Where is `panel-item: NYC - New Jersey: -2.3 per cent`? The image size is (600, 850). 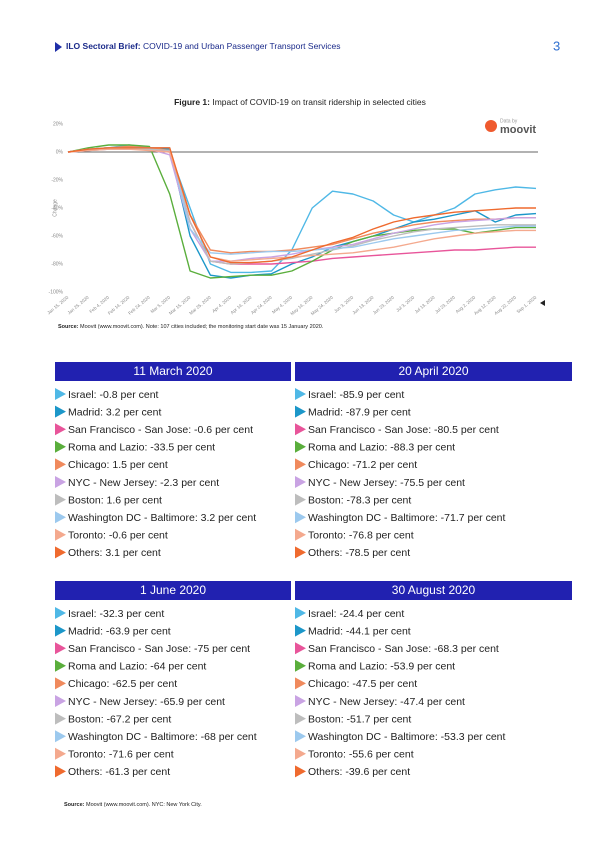 panel-item: NYC - New Jersey: -2.3 per cent is located at coordinates (143, 483).